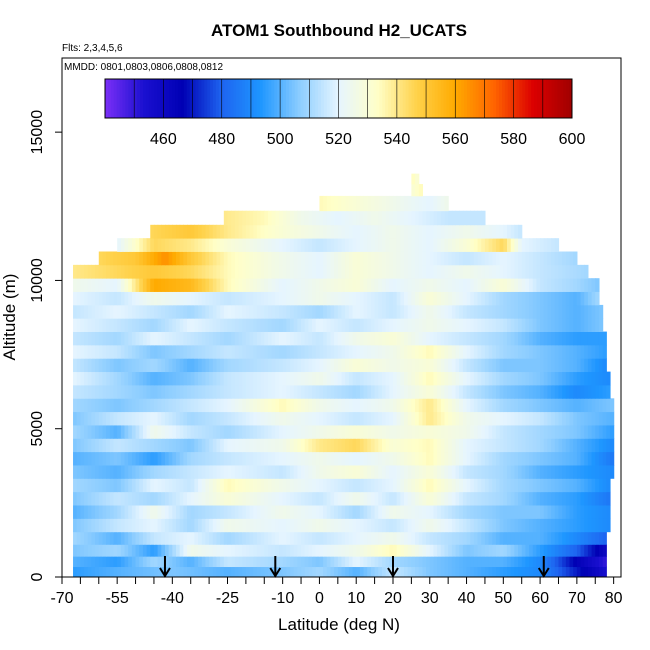  Describe the element at coordinates (363, 98) in the screenshot. I see `colorbar-swatch` at that location.